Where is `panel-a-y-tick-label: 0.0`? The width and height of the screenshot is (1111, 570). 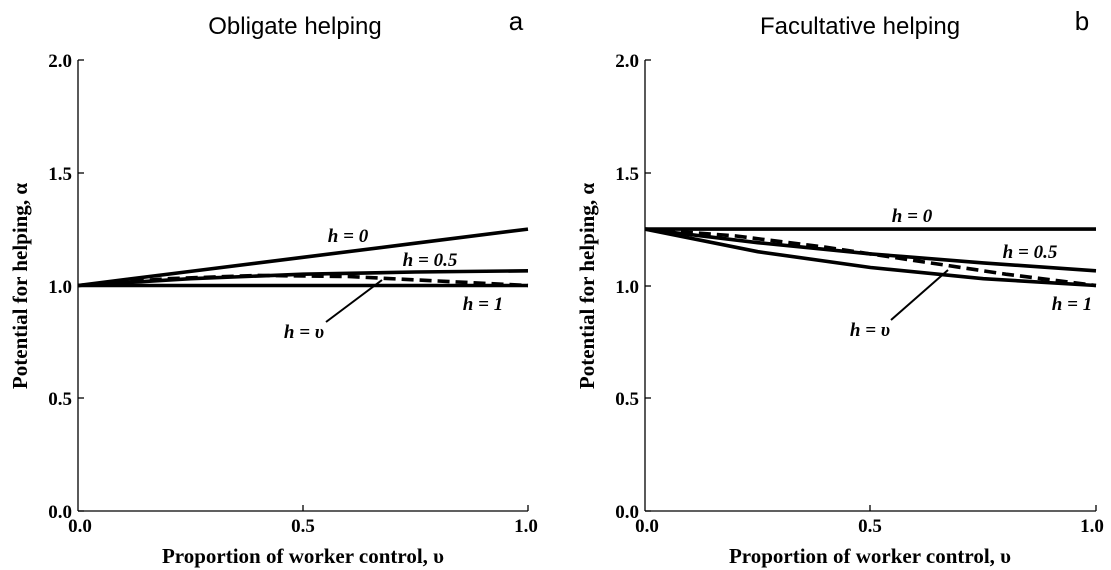 panel-a-y-tick-label: 0.0 is located at coordinates (60, 512).